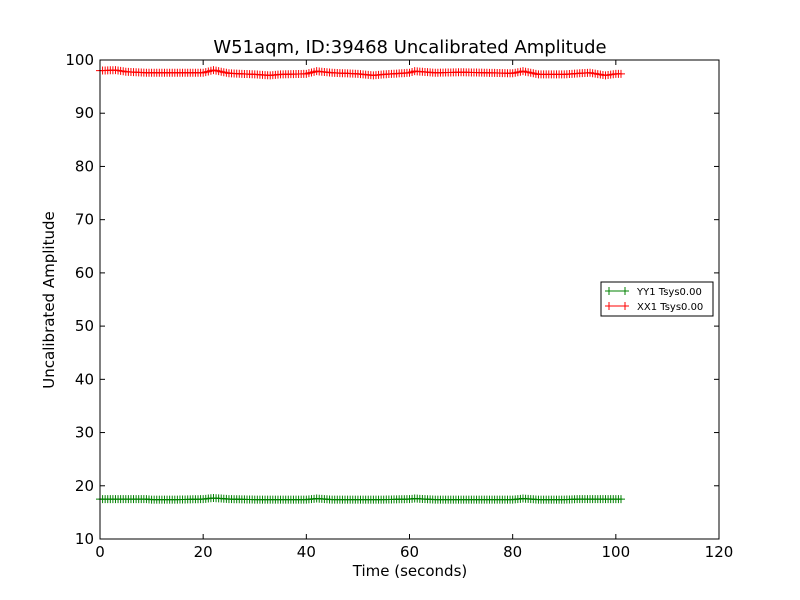  Describe the element at coordinates (79, 60) in the screenshot. I see `y-tick-label: 100` at that location.